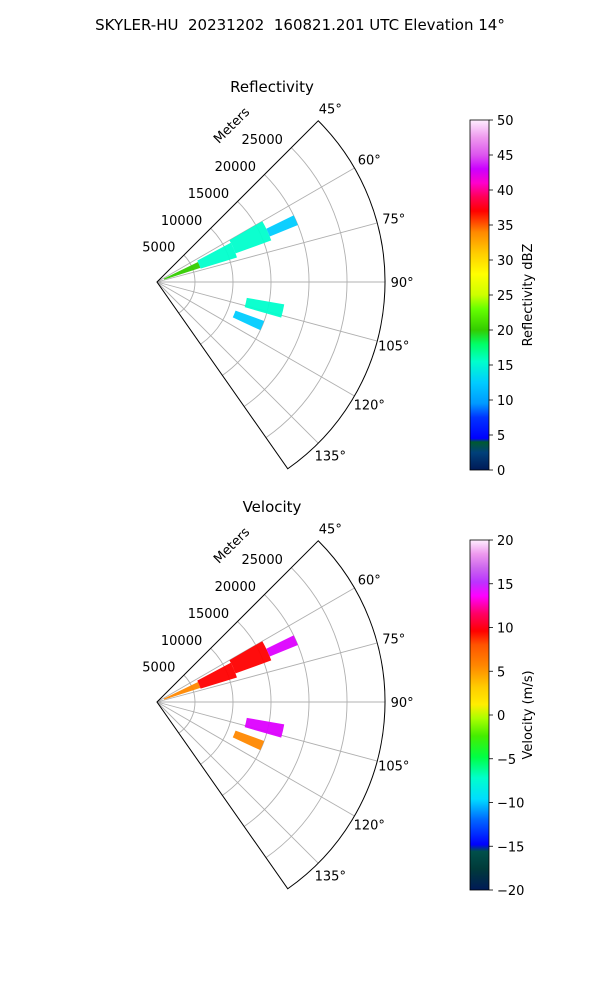  Describe the element at coordinates (505, 191) in the screenshot. I see `colorbar-tick-label: 40` at that location.